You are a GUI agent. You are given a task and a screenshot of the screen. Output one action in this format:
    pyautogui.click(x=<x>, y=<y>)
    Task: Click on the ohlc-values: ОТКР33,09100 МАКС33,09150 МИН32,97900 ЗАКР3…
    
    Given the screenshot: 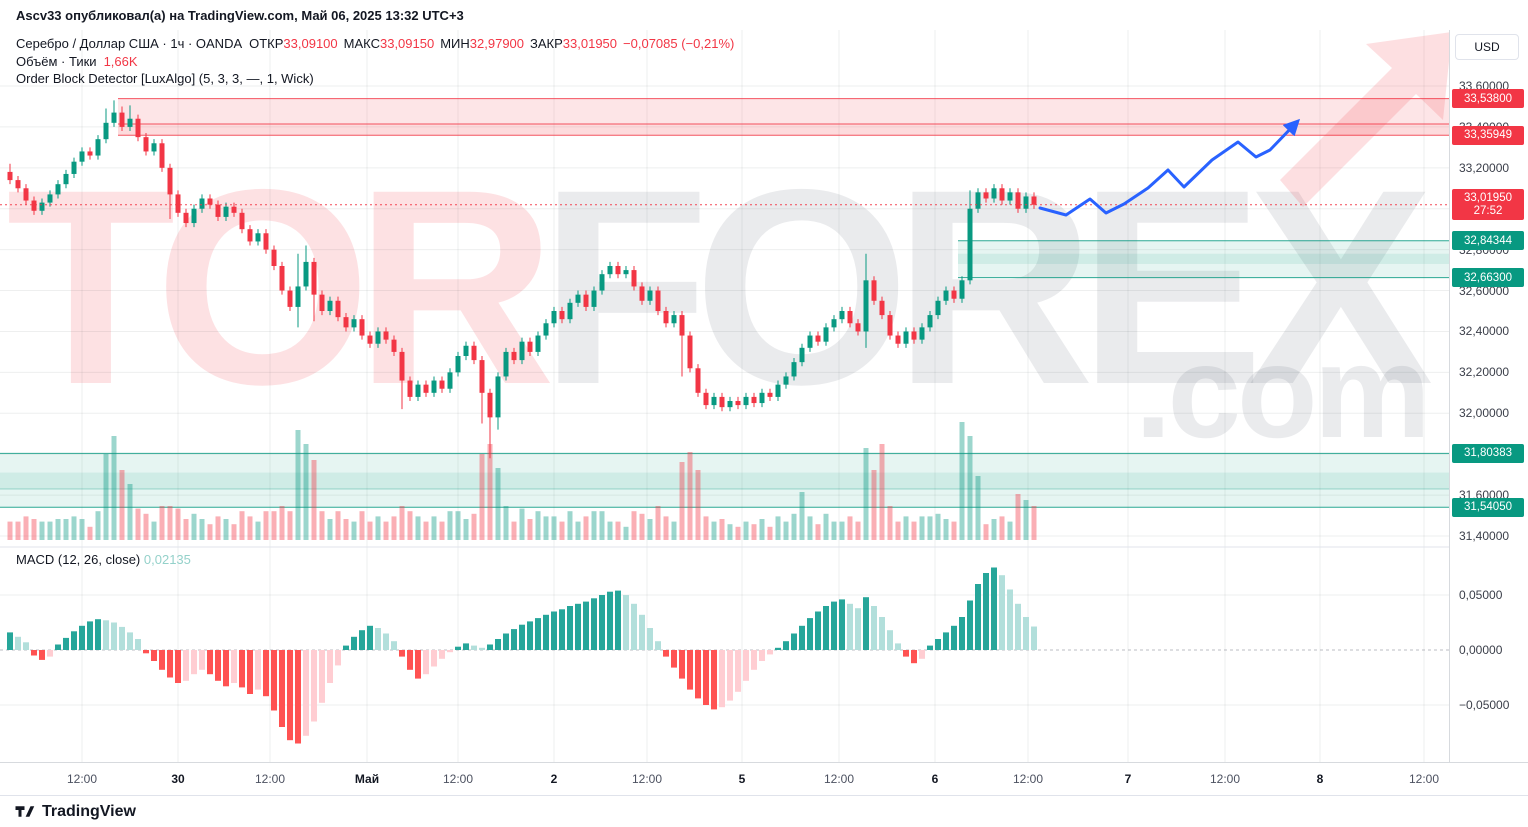 What is the action you would take?
    pyautogui.click(x=436, y=43)
    